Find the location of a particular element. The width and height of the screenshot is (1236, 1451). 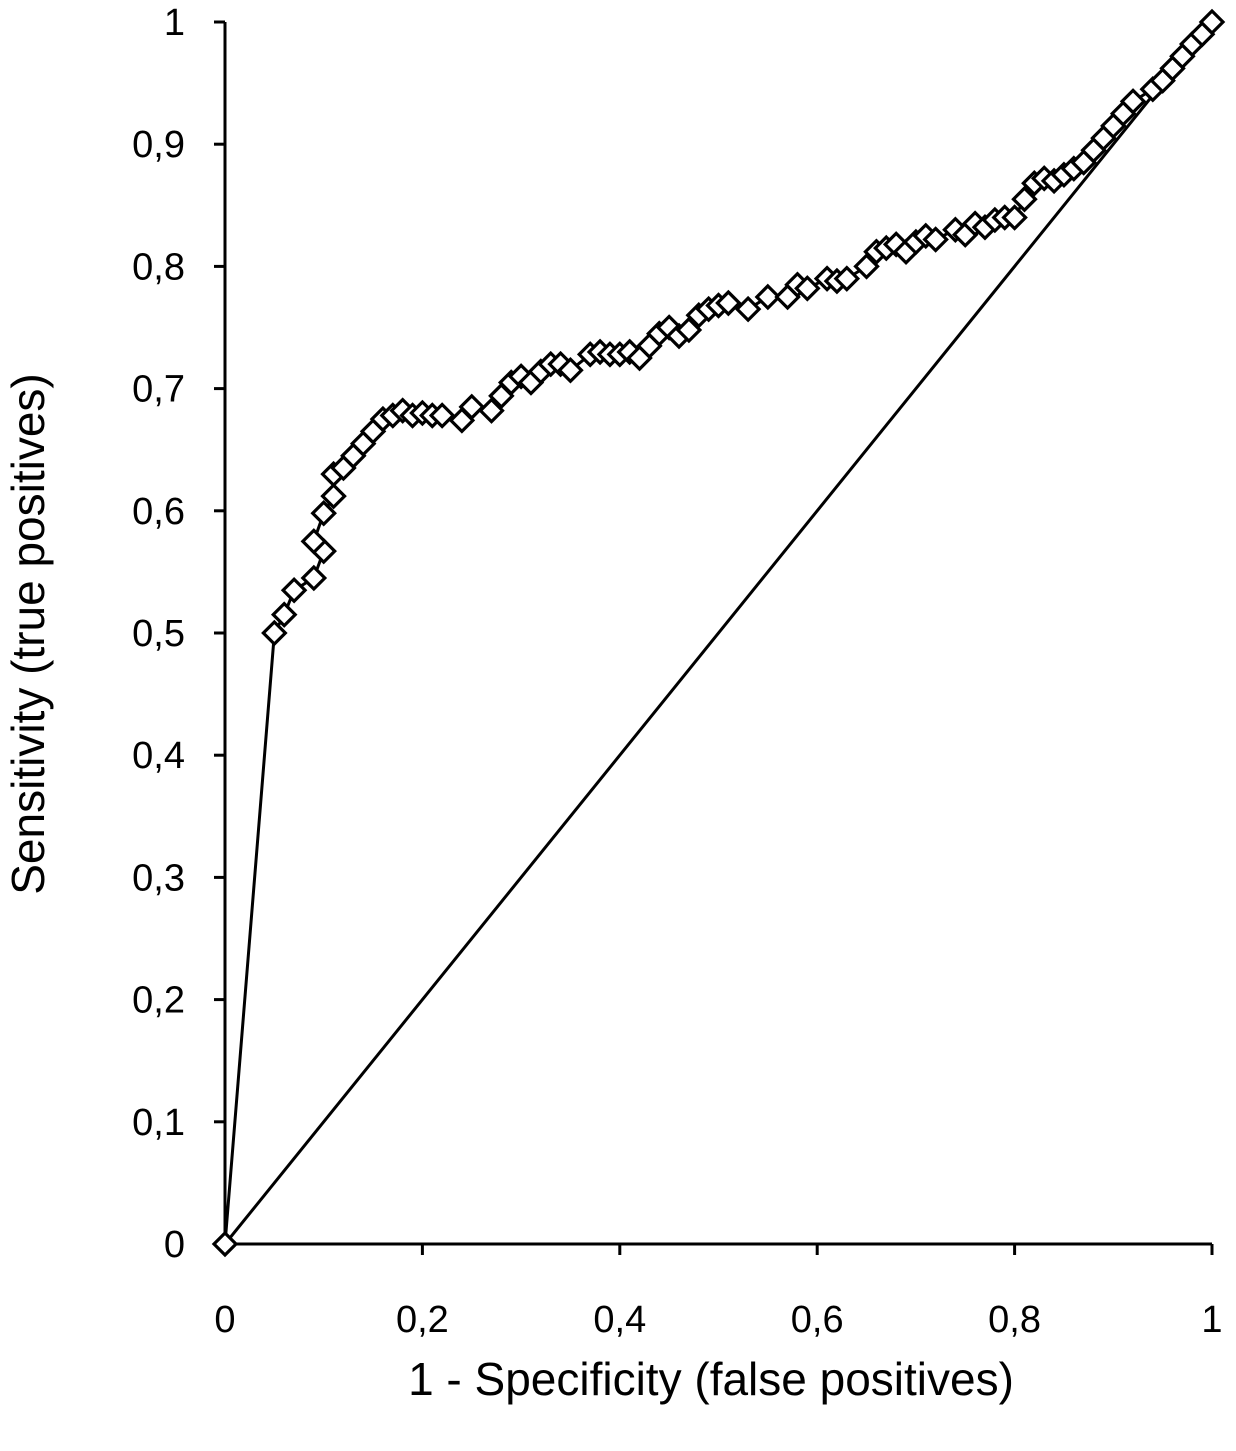

y-tick-label: 0,1 is located at coordinates (158, 1123).